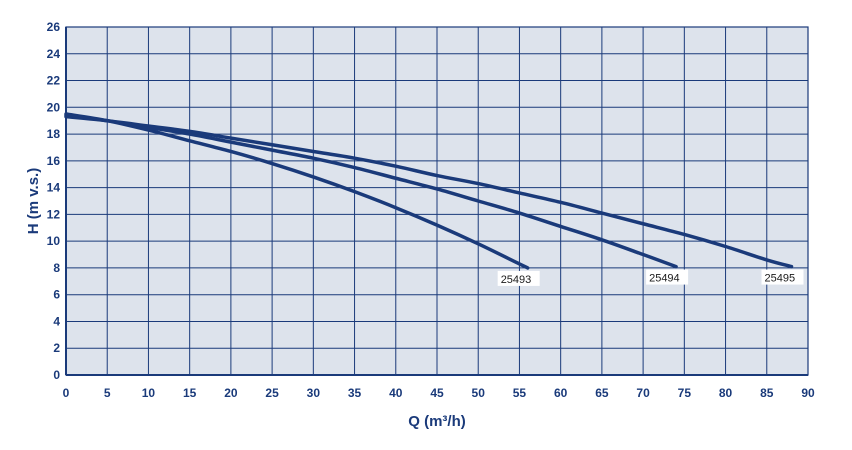  What do you see at coordinates (355, 393) in the screenshot?
I see `x-tick-label: 35` at bounding box center [355, 393].